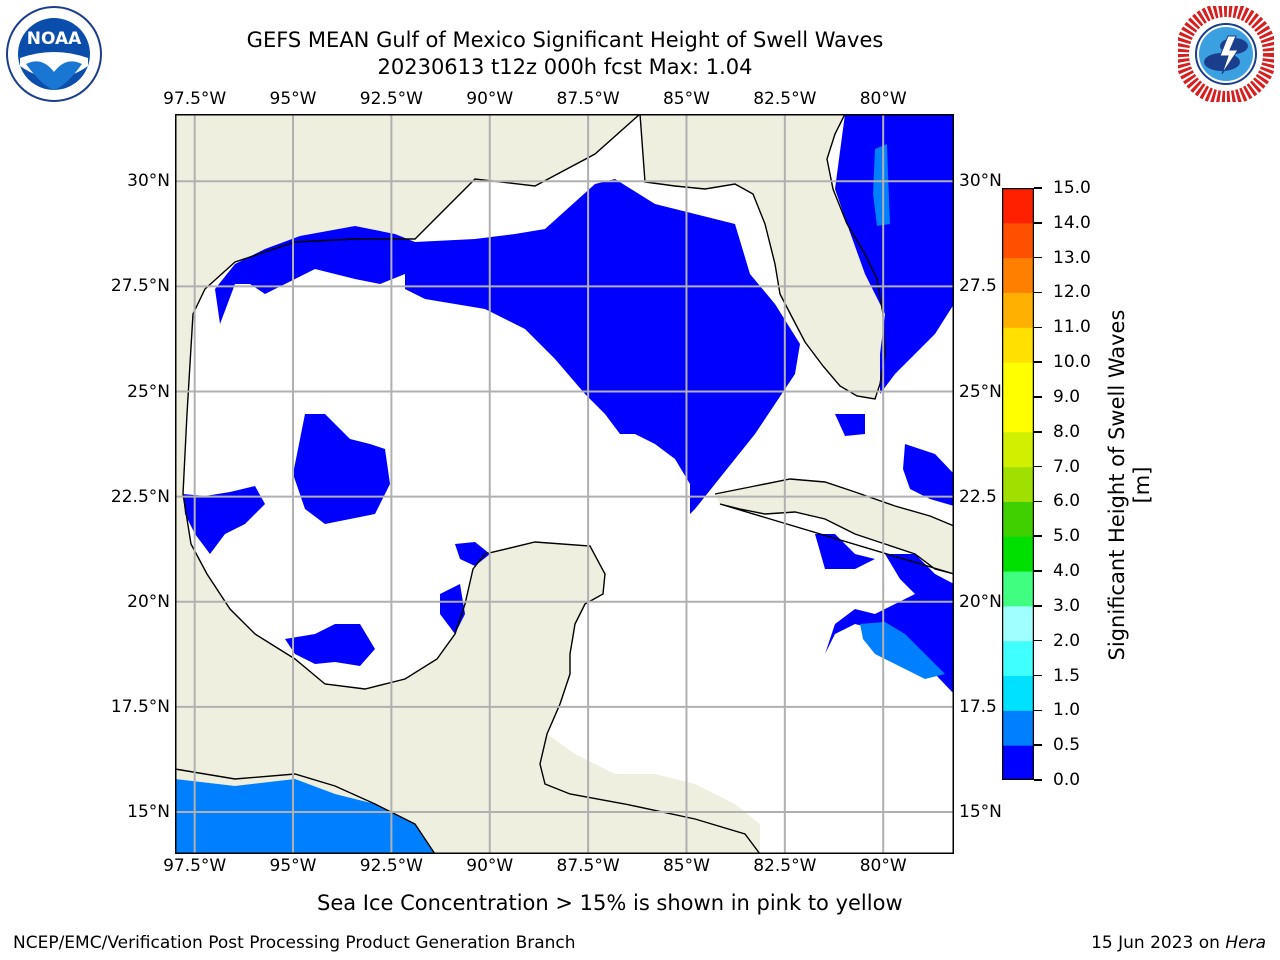 This screenshot has width=1280, height=960. I want to click on swell-atlantic, so click(894, 254).